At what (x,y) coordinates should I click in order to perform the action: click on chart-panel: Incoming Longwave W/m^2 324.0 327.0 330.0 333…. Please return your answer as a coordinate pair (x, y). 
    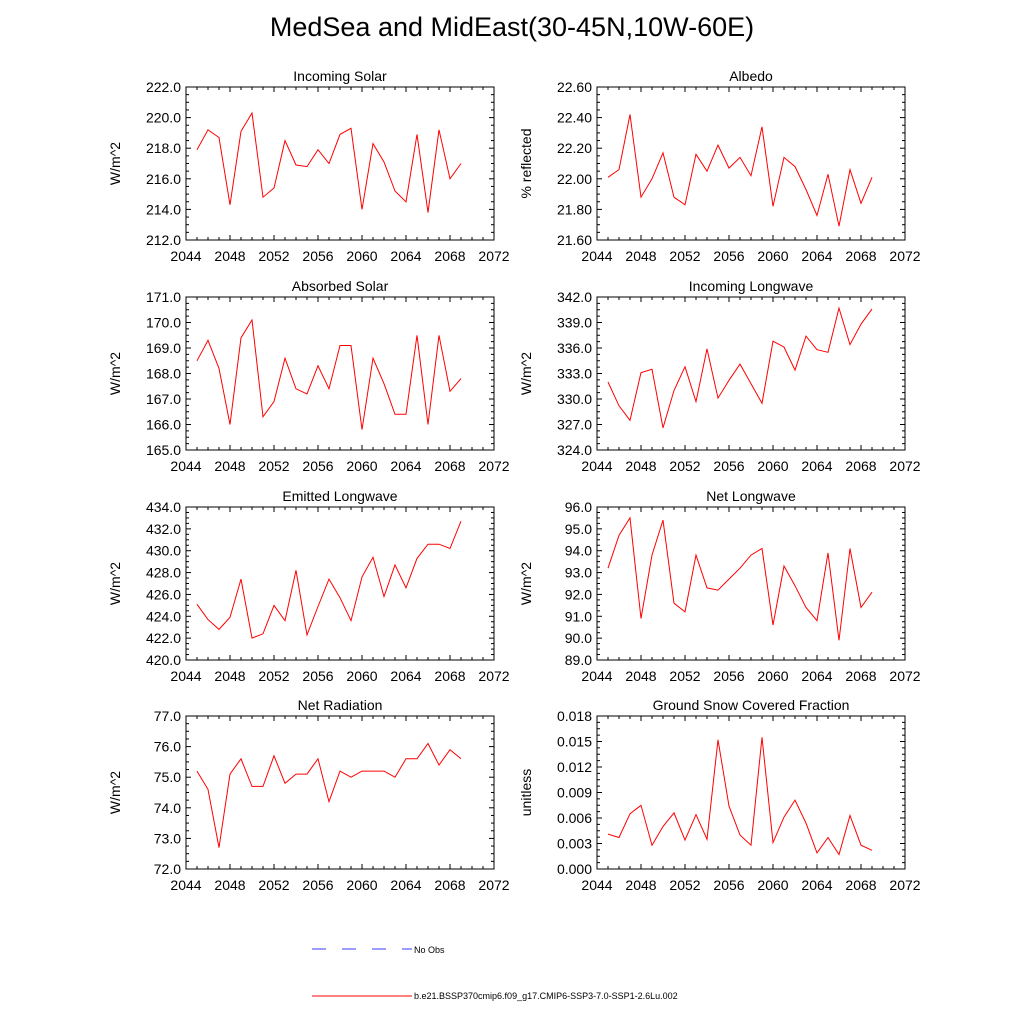
    Looking at the image, I should click on (719, 376).